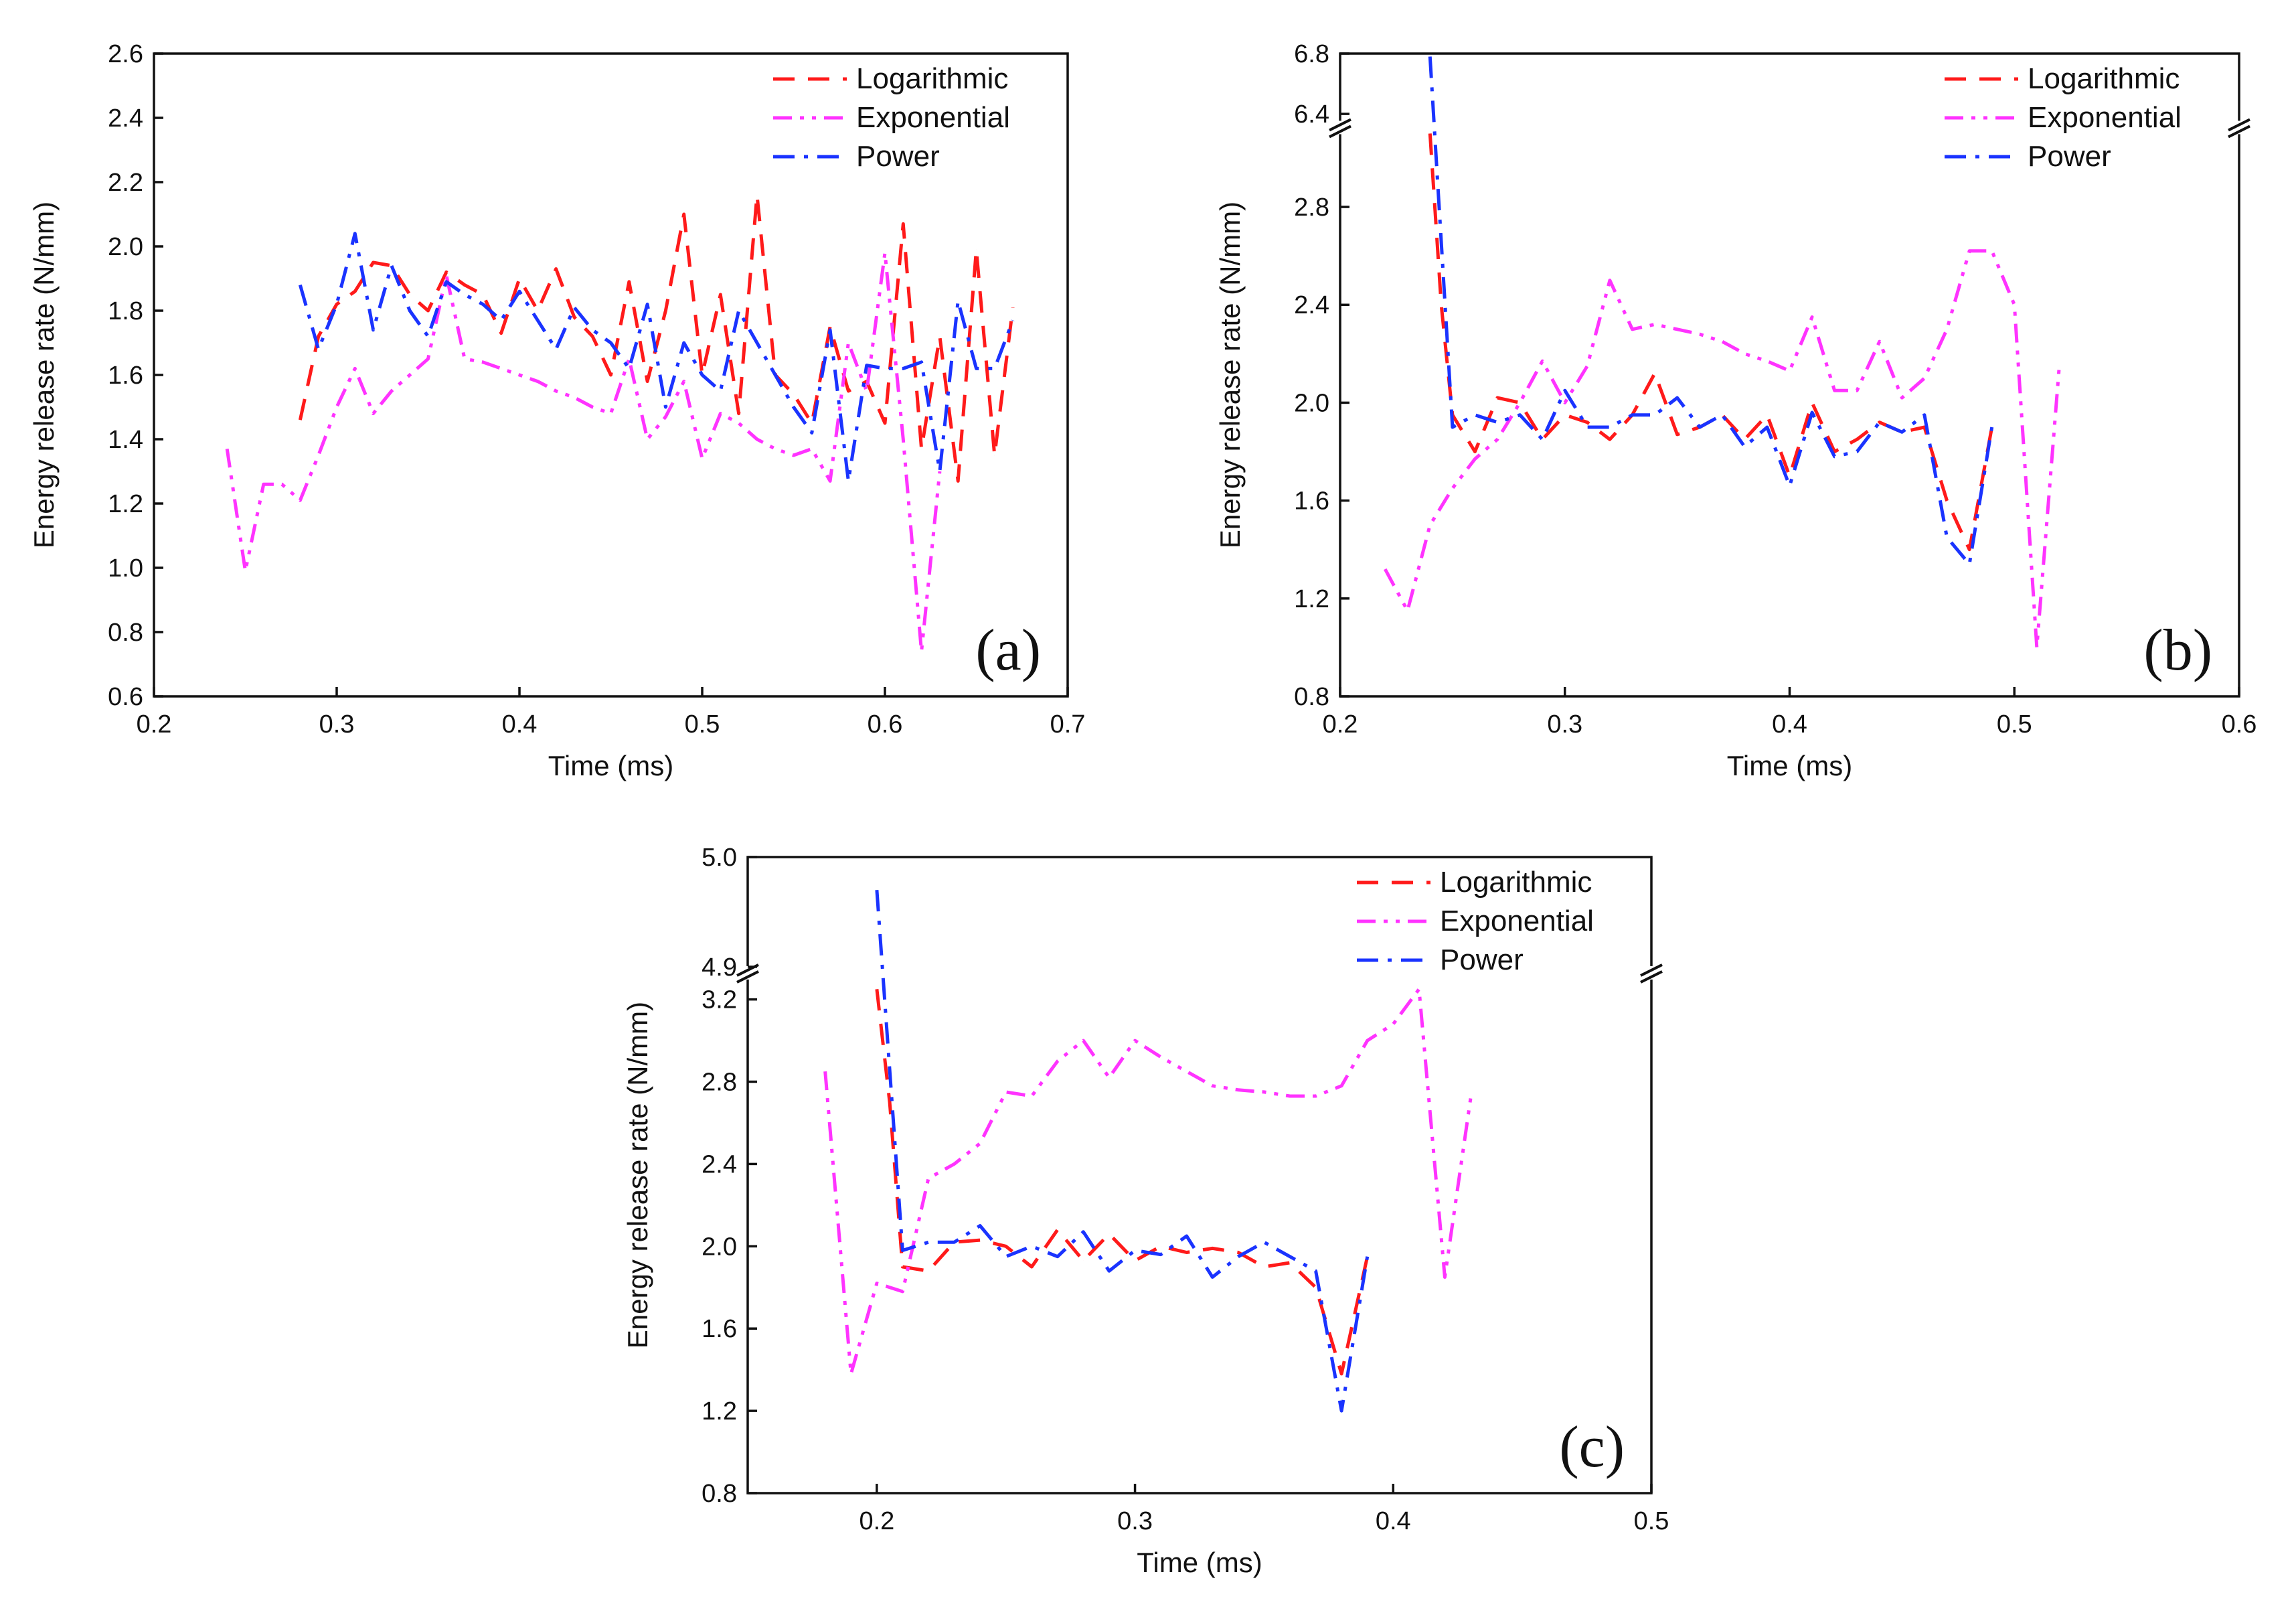  What do you see at coordinates (125, 311) in the screenshot?
I see `y-tick-label: 1.8` at bounding box center [125, 311].